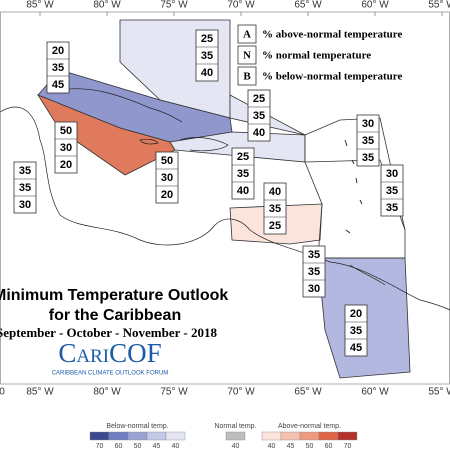 The width and height of the screenshot is (450, 450). Describe the element at coordinates (110, 374) in the screenshot. I see `logo-tagline: CARIBBEAN CLIMATE OUTLOOK FORUM` at that location.